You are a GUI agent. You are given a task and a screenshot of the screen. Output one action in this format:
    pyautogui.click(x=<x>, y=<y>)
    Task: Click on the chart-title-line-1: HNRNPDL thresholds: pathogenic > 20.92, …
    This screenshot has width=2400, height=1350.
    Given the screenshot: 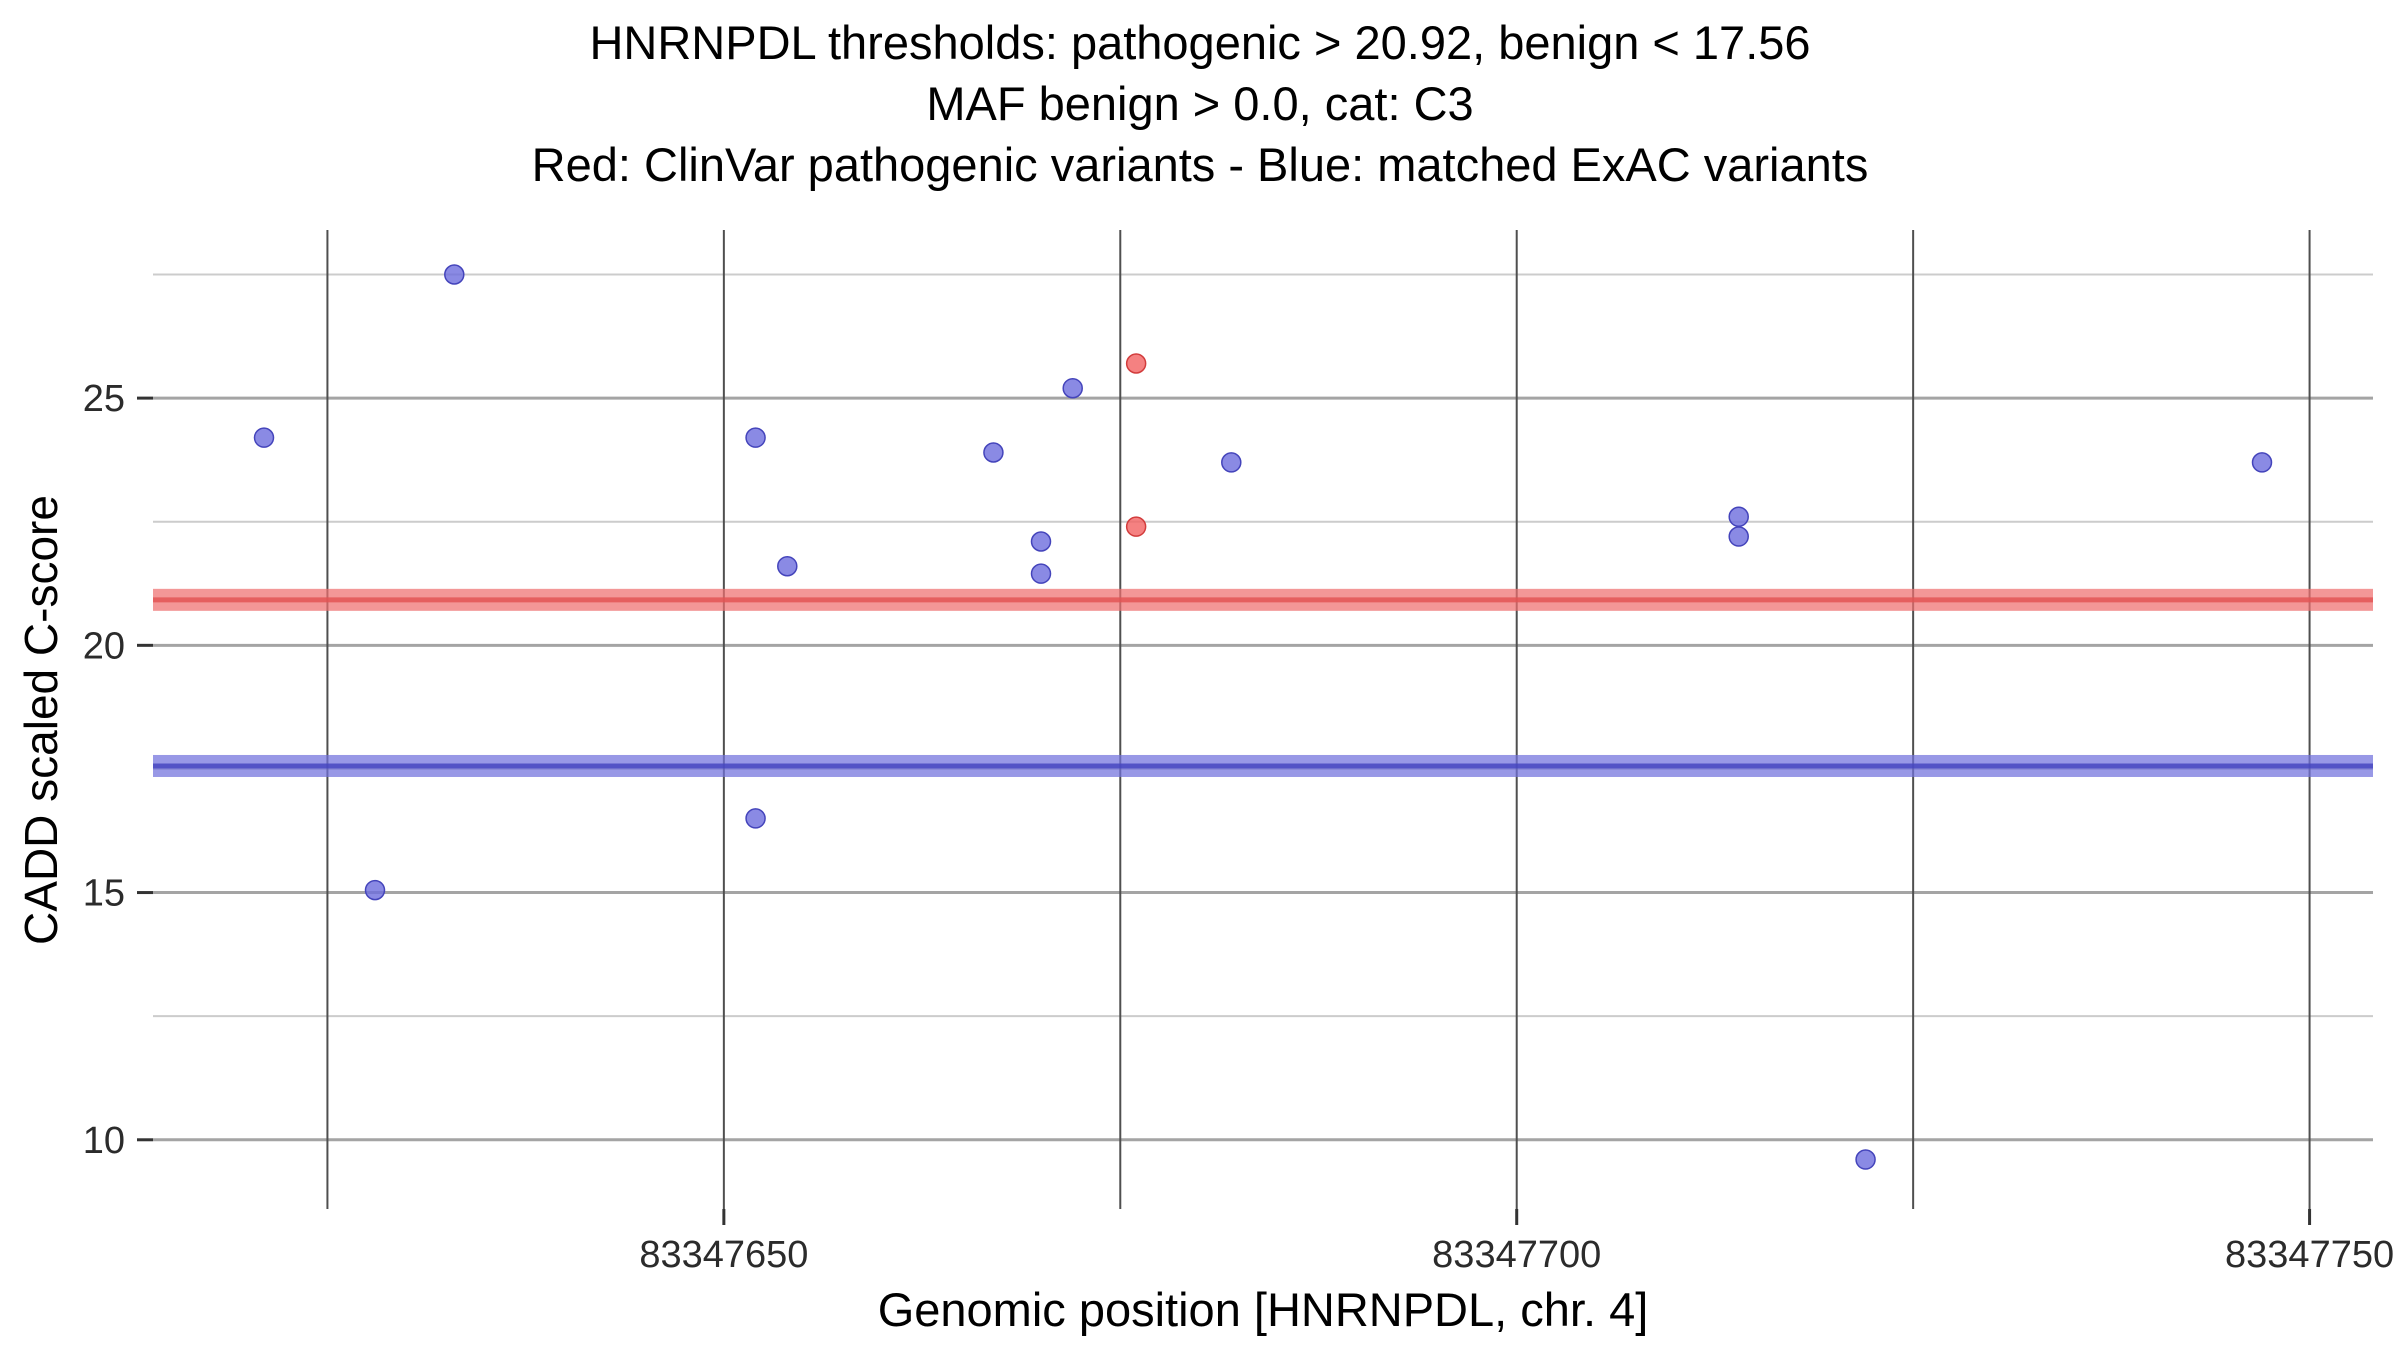 What is the action you would take?
    pyautogui.click(x=1200, y=42)
    